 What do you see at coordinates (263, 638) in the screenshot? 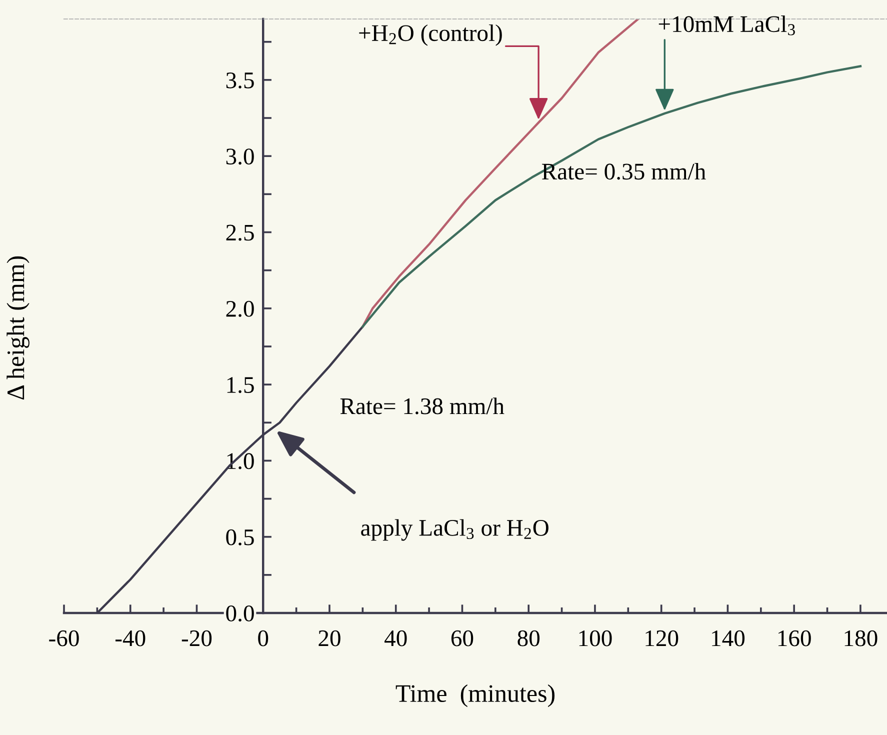
I see `x-tick-label: 0` at bounding box center [263, 638].